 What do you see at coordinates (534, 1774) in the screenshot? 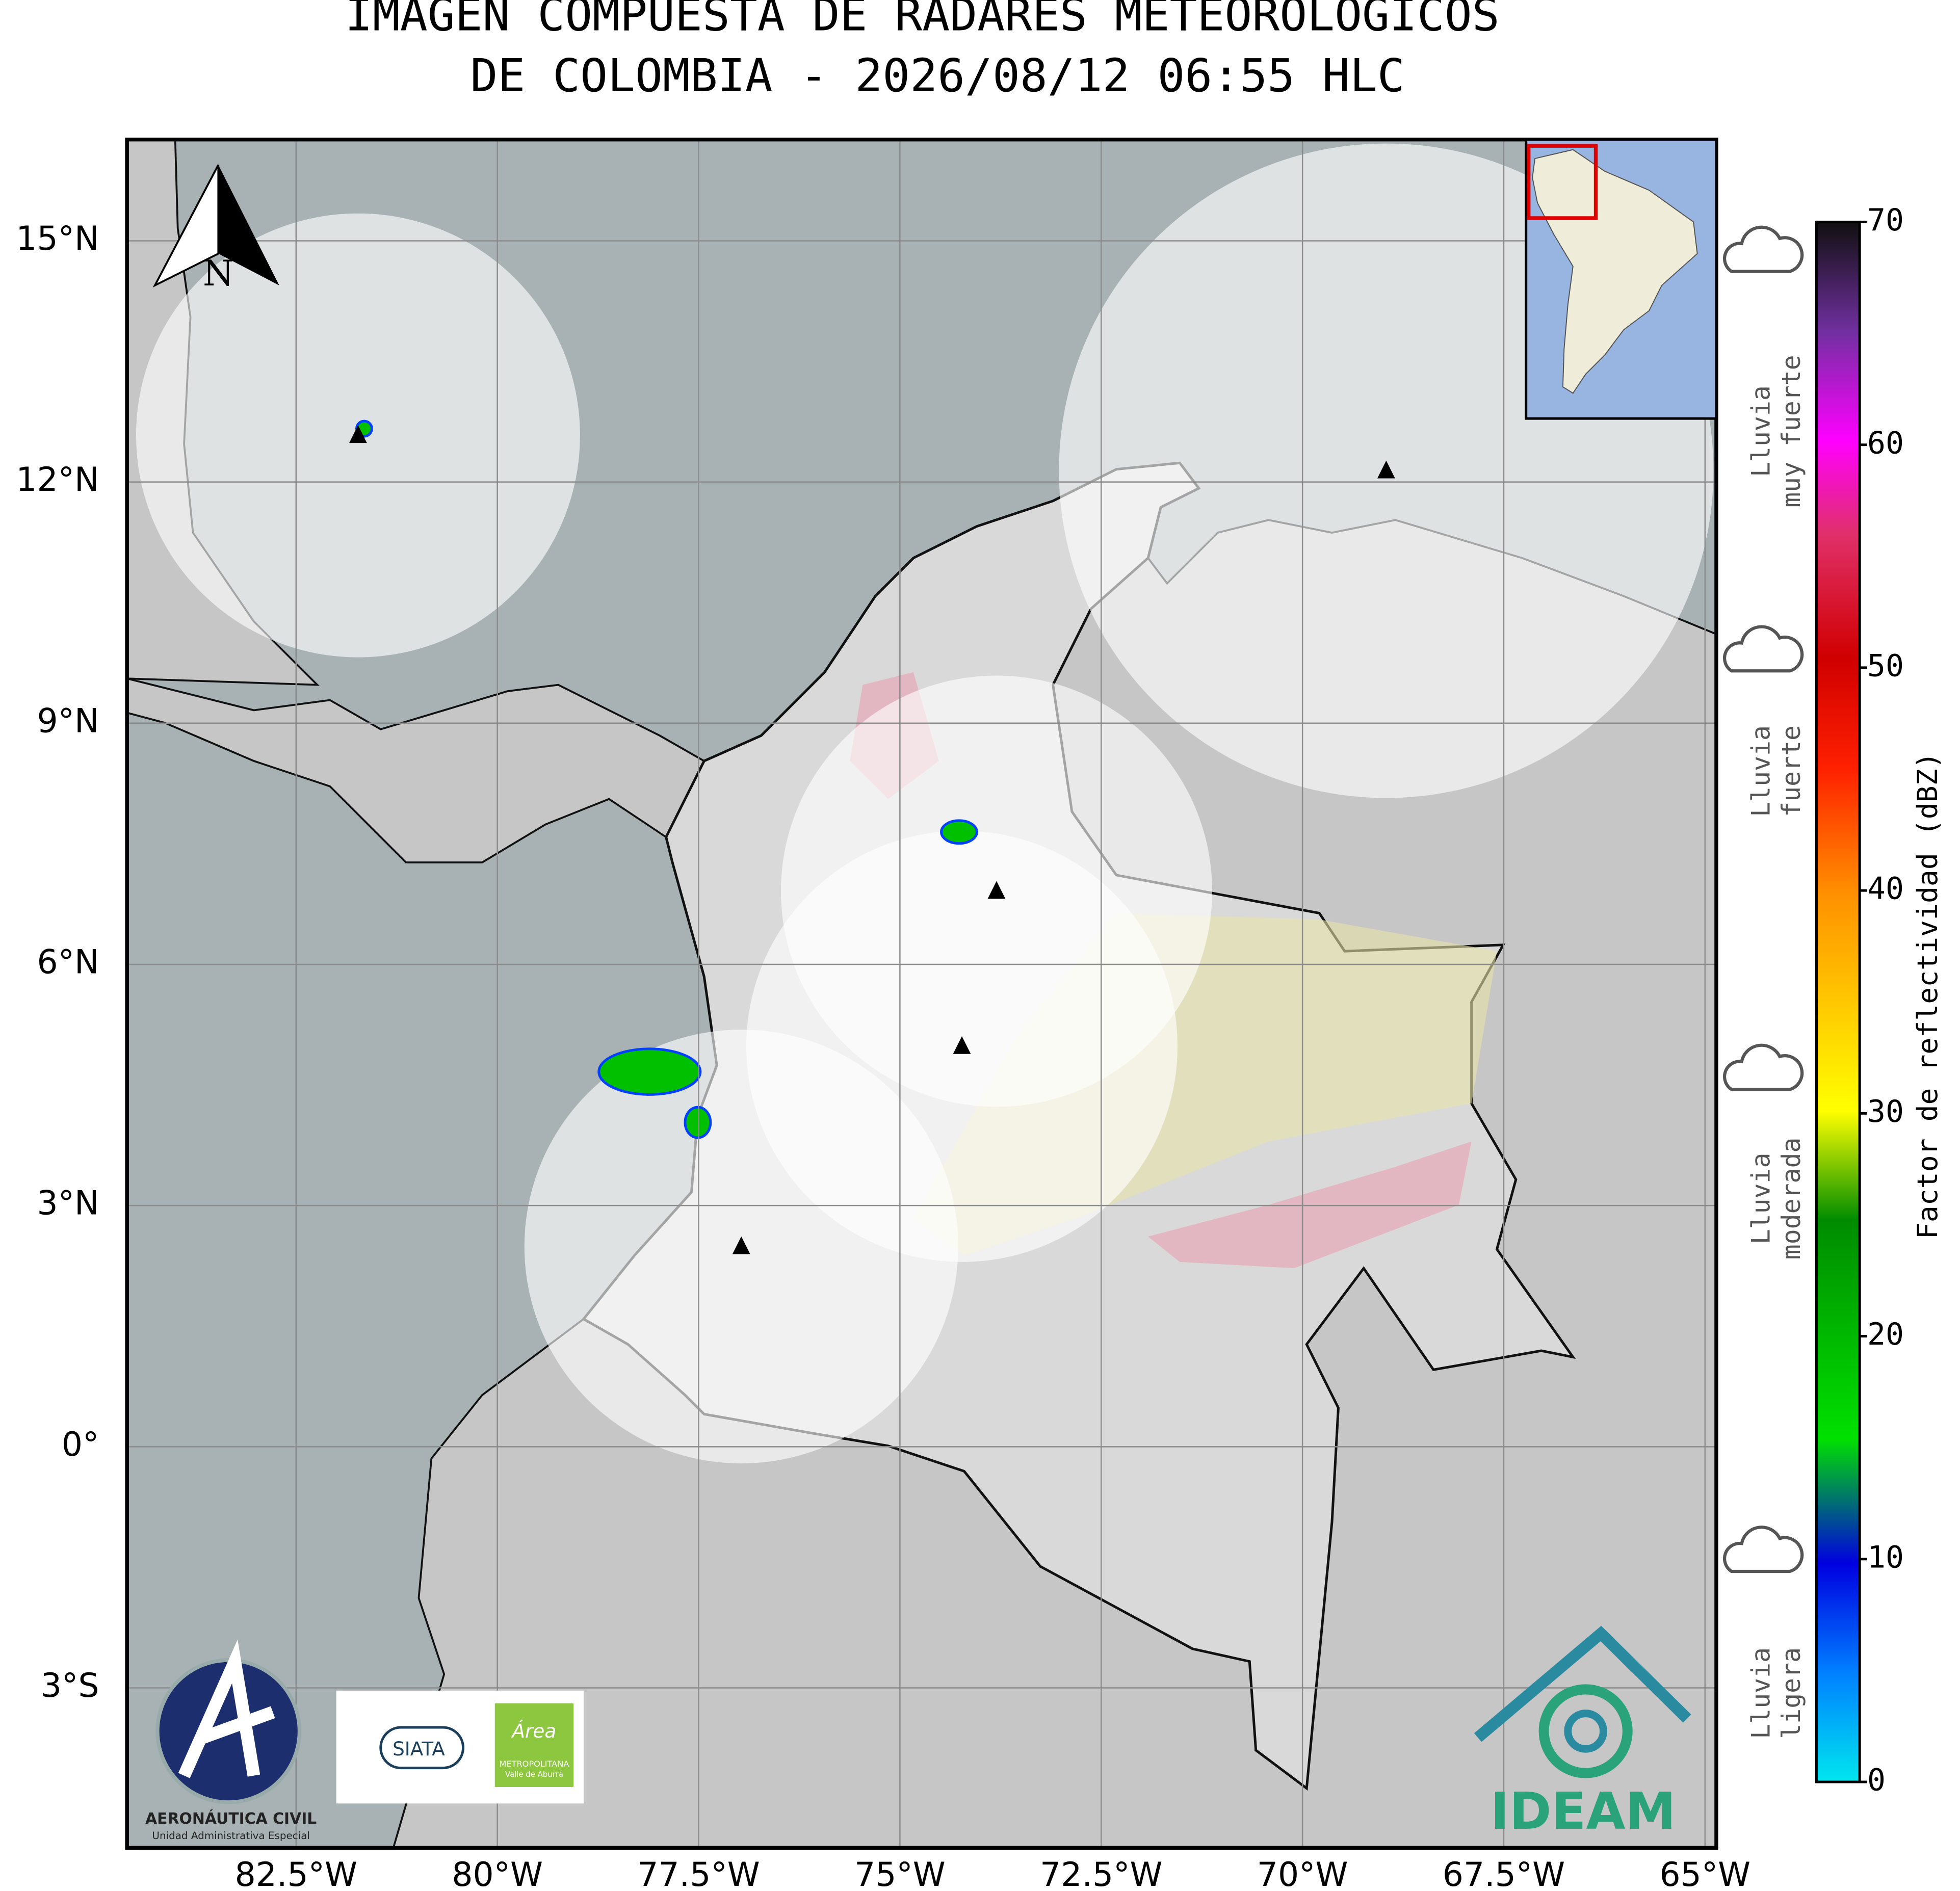
I see `logo-text: Valle de Aburrá` at bounding box center [534, 1774].